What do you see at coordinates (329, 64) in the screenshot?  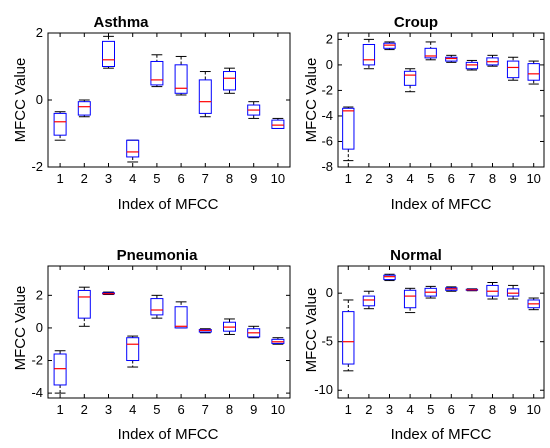 I see `croup-y-tick-label: 0` at bounding box center [329, 64].